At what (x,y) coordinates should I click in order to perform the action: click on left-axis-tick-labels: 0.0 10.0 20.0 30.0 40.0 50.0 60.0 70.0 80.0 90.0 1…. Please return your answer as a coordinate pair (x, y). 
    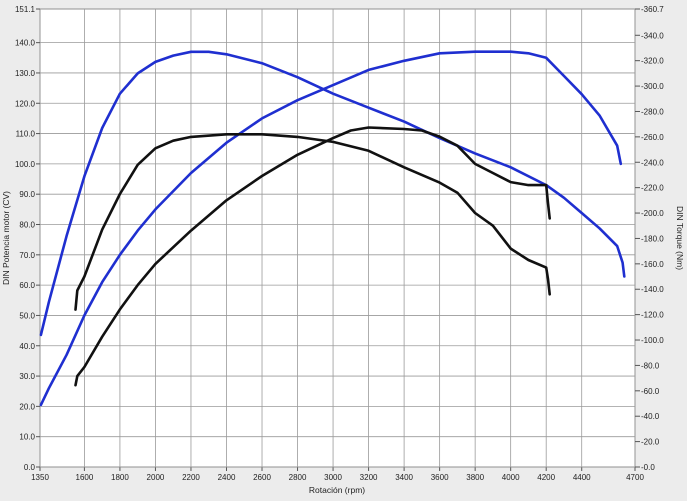
    Looking at the image, I should click on (25, 238).